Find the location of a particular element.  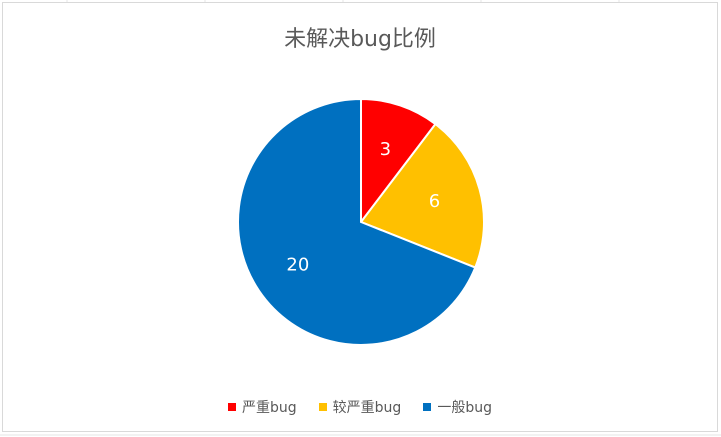

pie-slice-moderate is located at coordinates (422, 195).